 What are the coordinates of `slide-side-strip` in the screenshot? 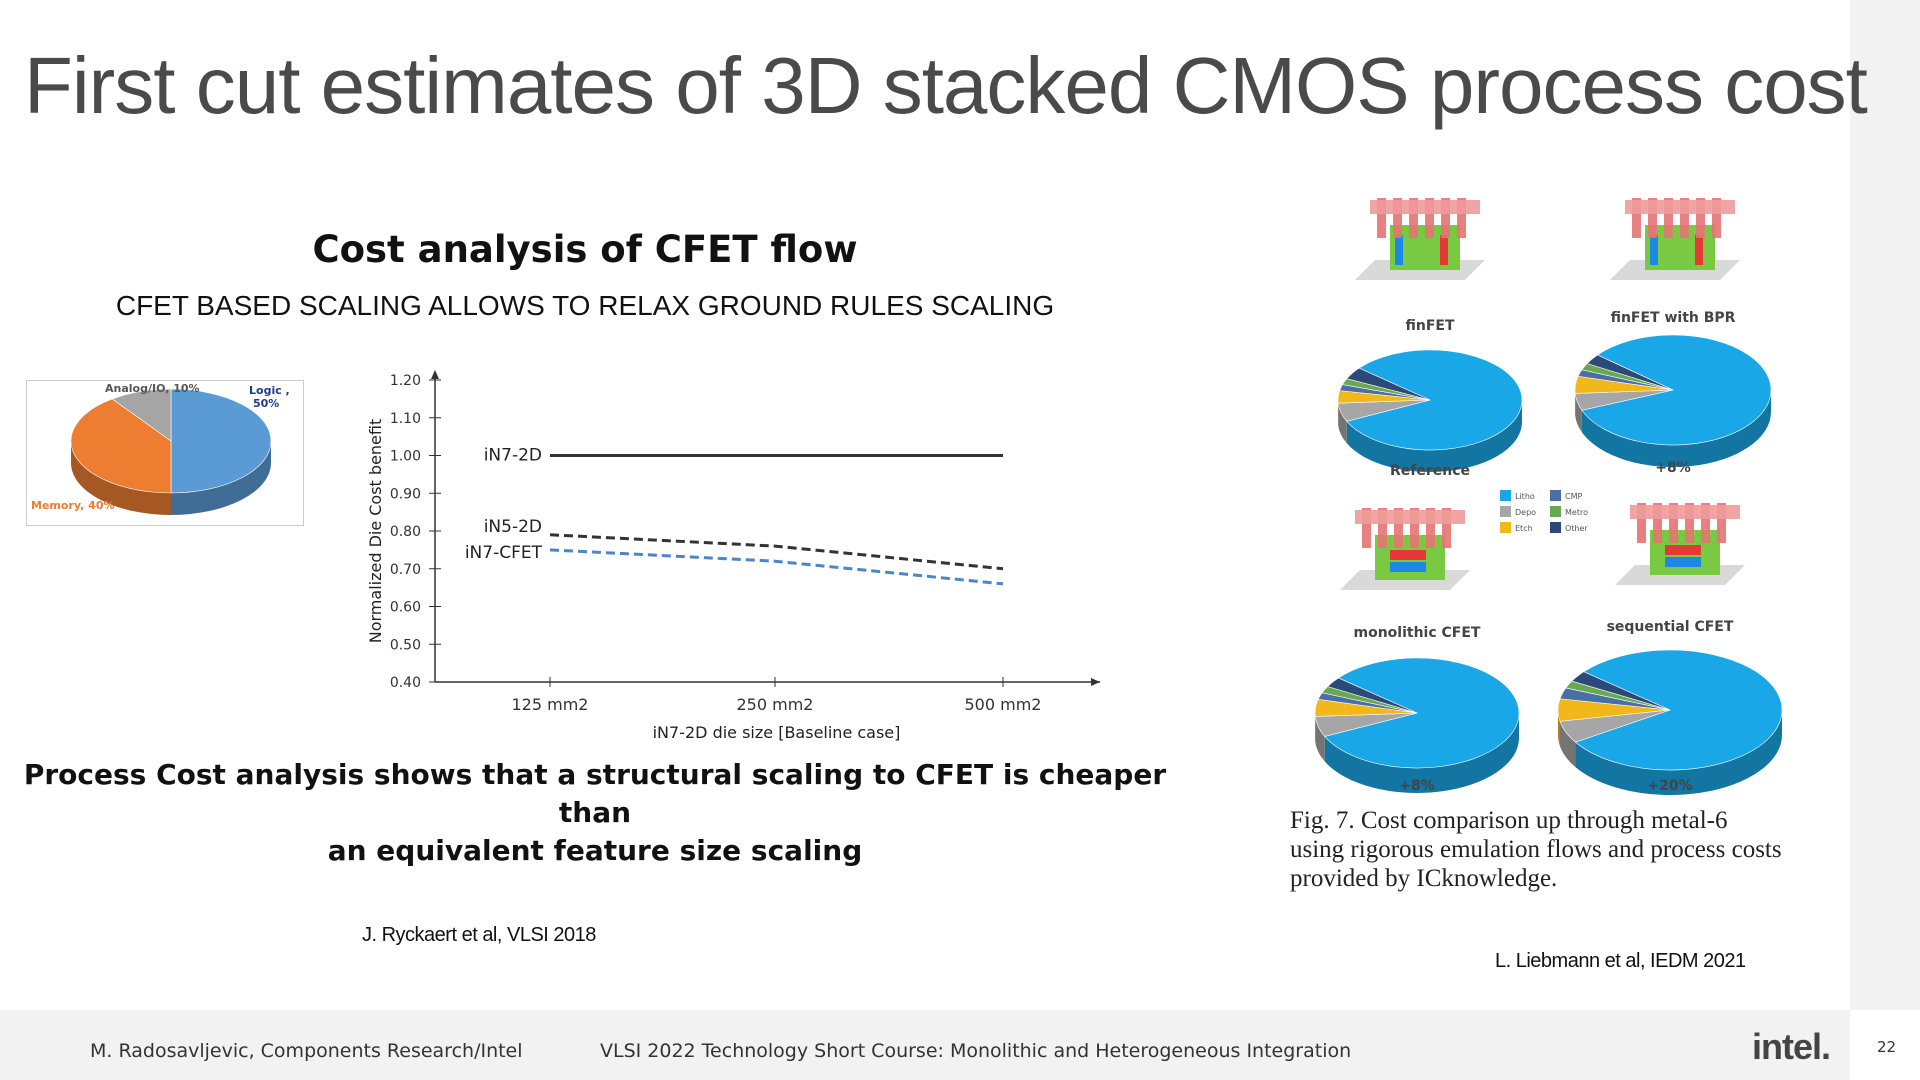 It's located at (1885, 505).